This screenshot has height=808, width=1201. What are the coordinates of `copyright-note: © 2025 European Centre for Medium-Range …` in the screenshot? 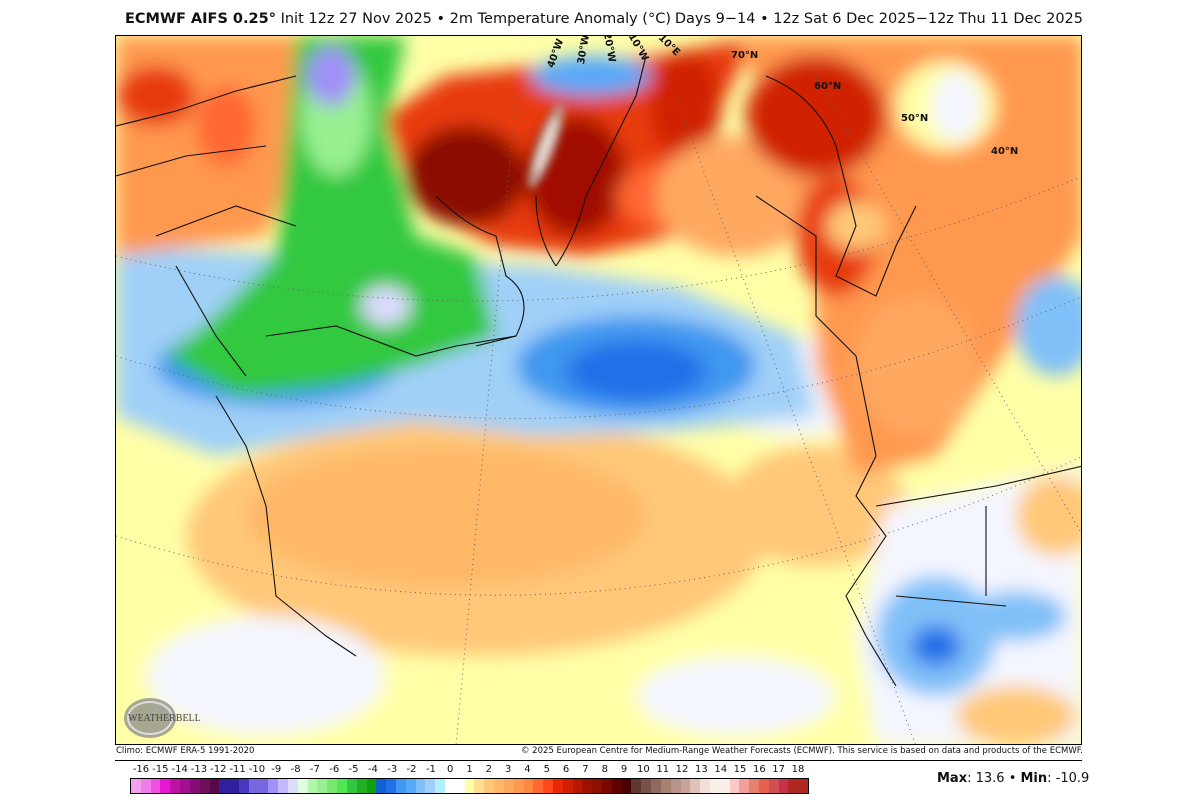 It's located at (801, 751).